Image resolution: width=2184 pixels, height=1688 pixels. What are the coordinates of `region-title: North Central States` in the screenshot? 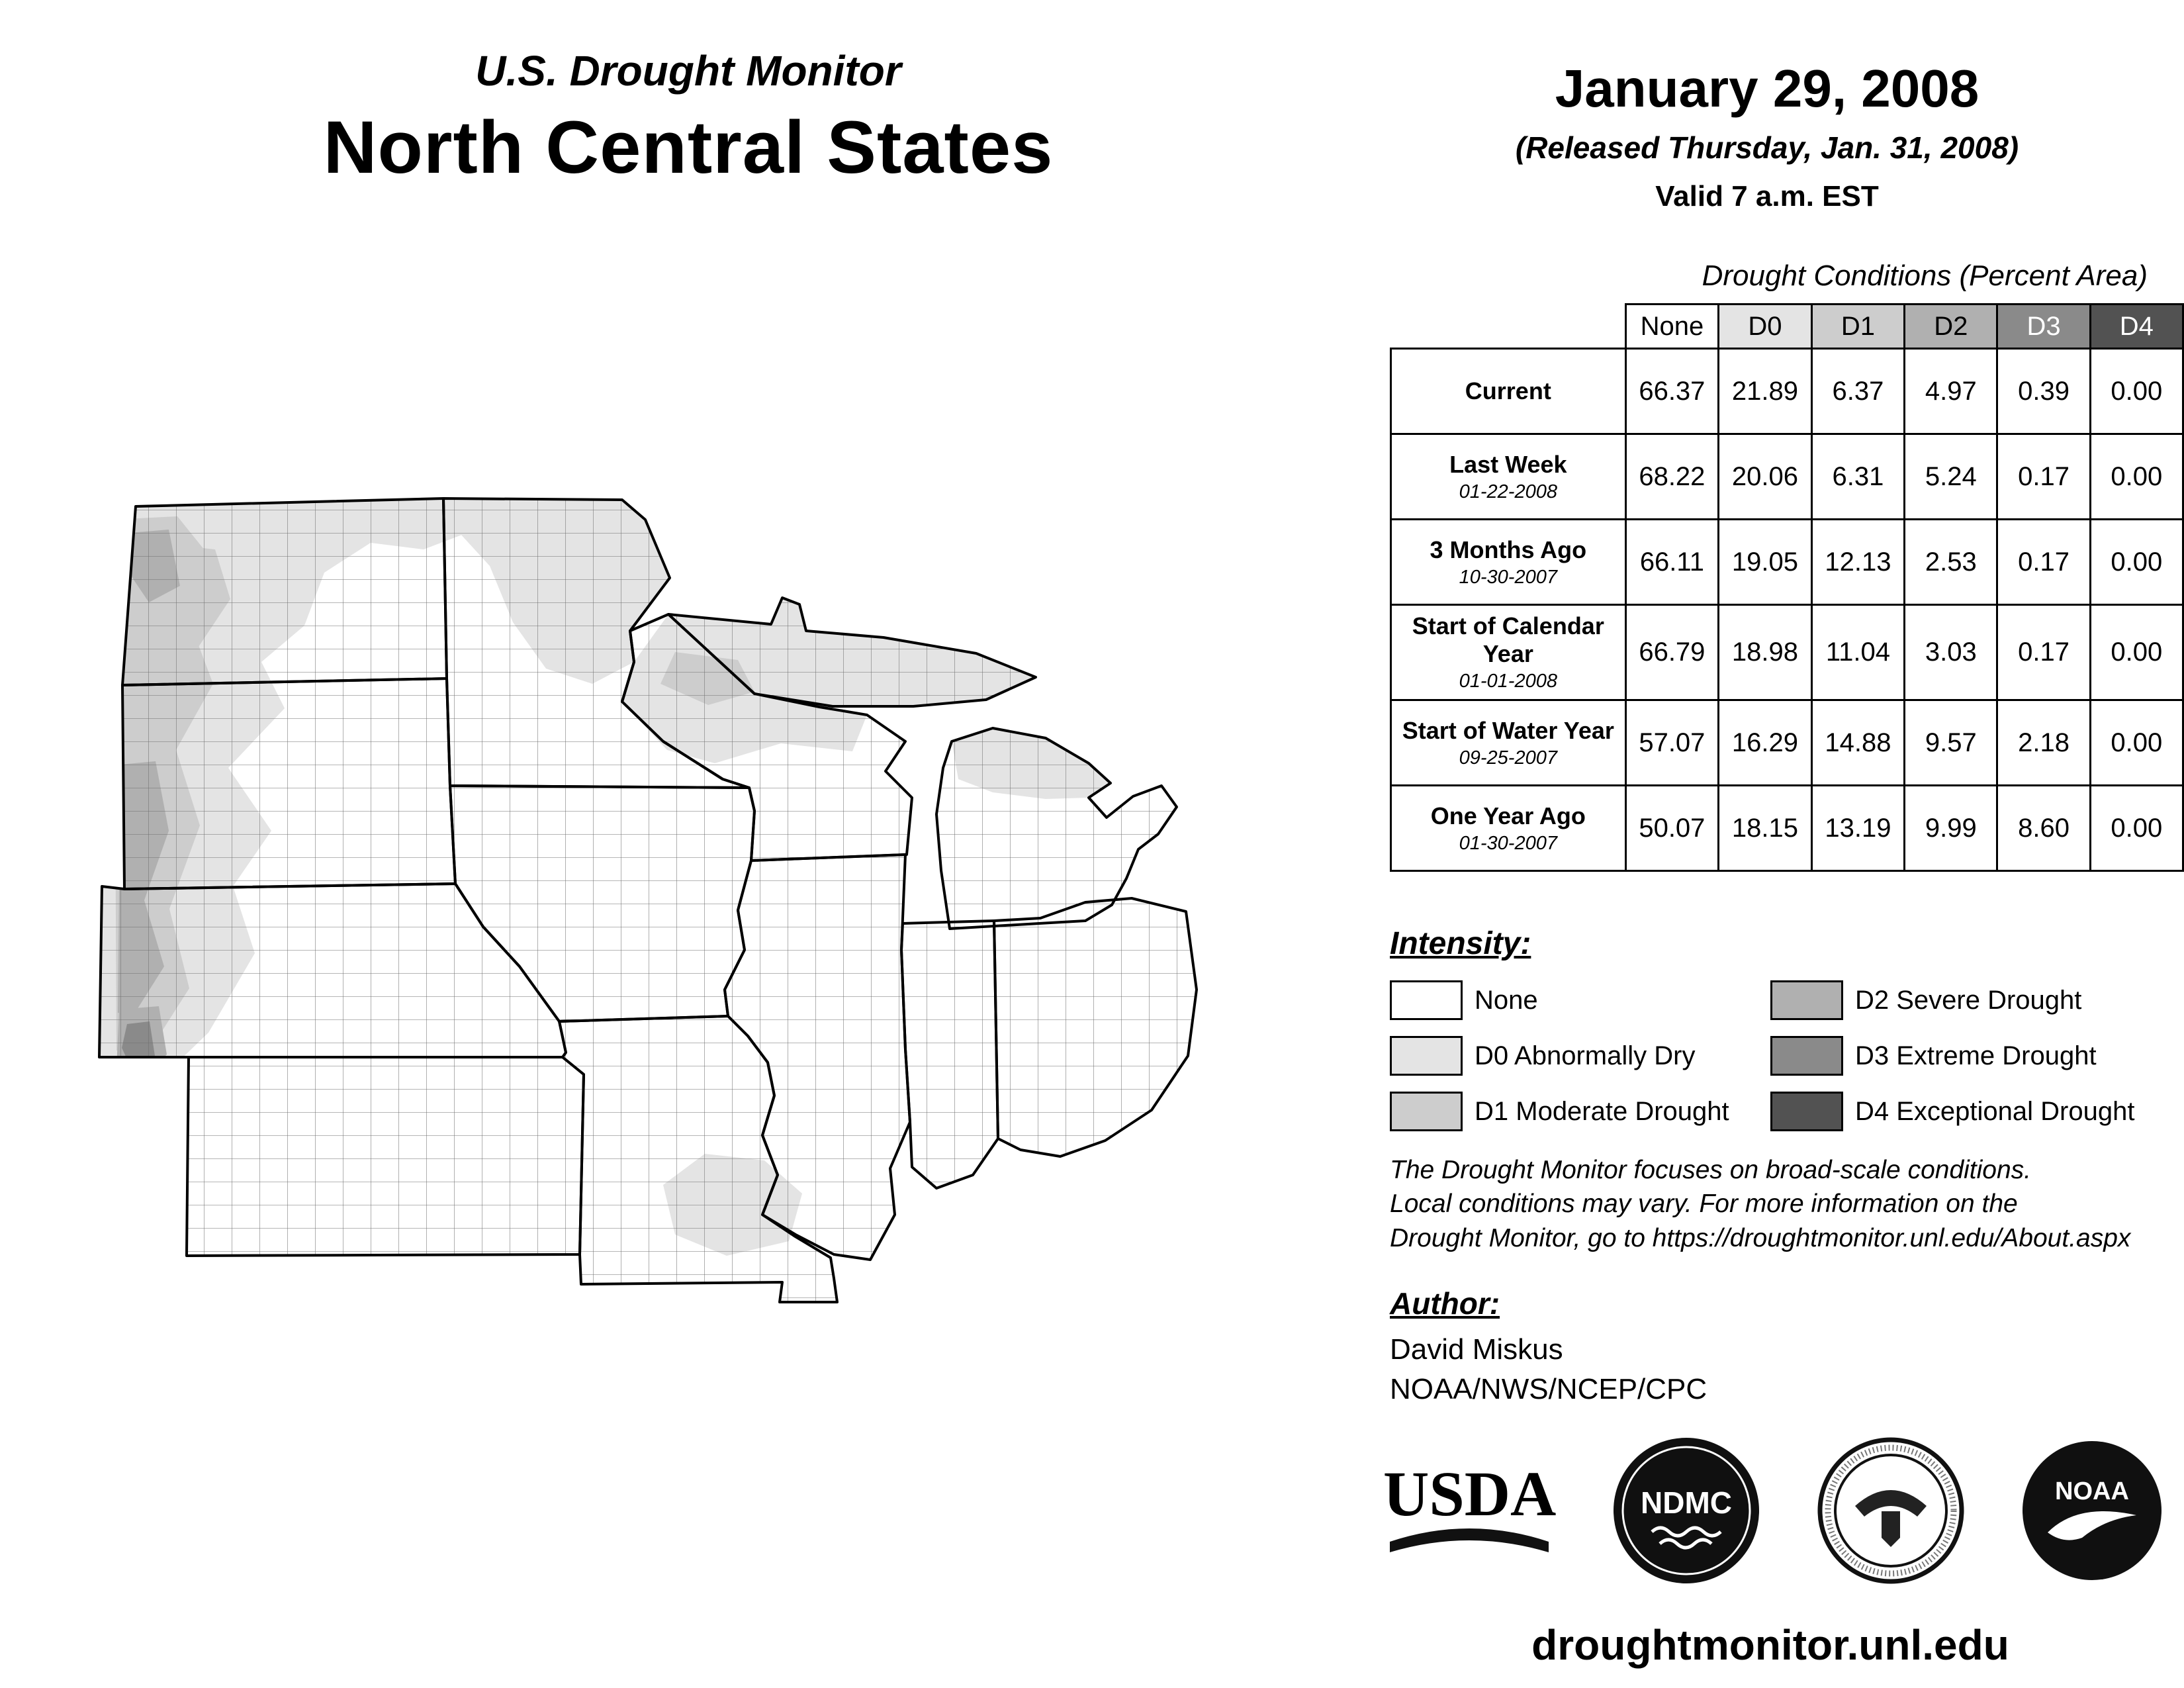 It's located at (688, 147).